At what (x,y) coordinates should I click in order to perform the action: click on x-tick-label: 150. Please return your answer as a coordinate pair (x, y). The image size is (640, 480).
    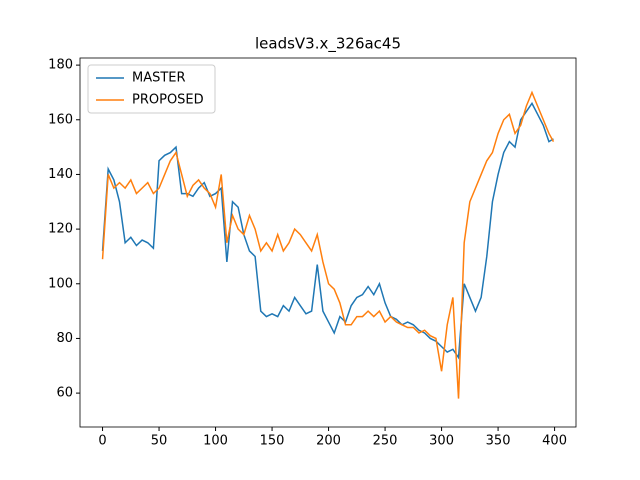
    Looking at the image, I should click on (272, 441).